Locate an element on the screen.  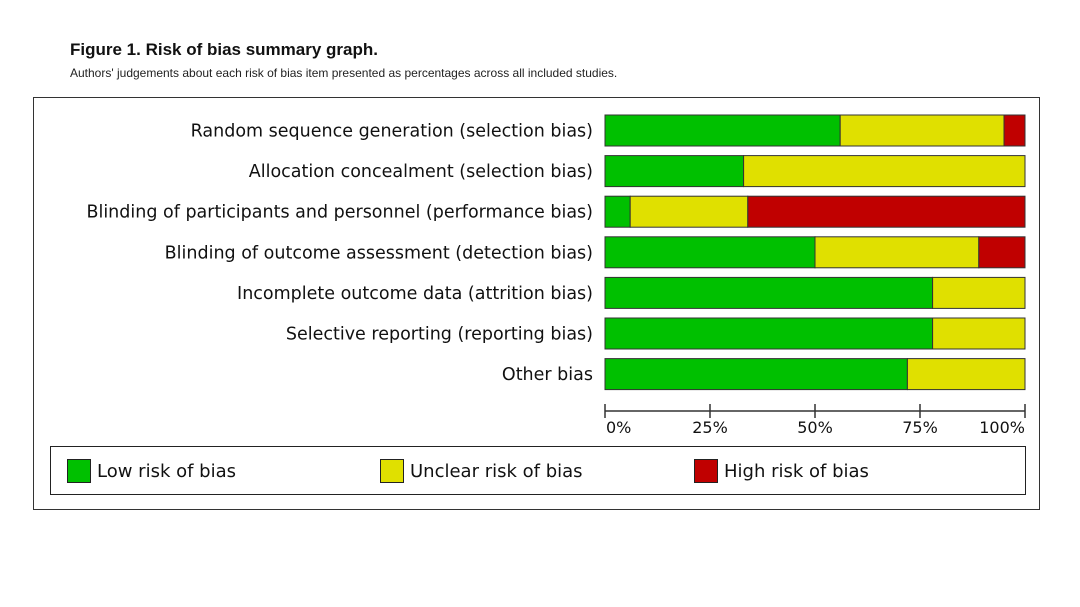
legend-swatch-unclear is located at coordinates (392, 471).